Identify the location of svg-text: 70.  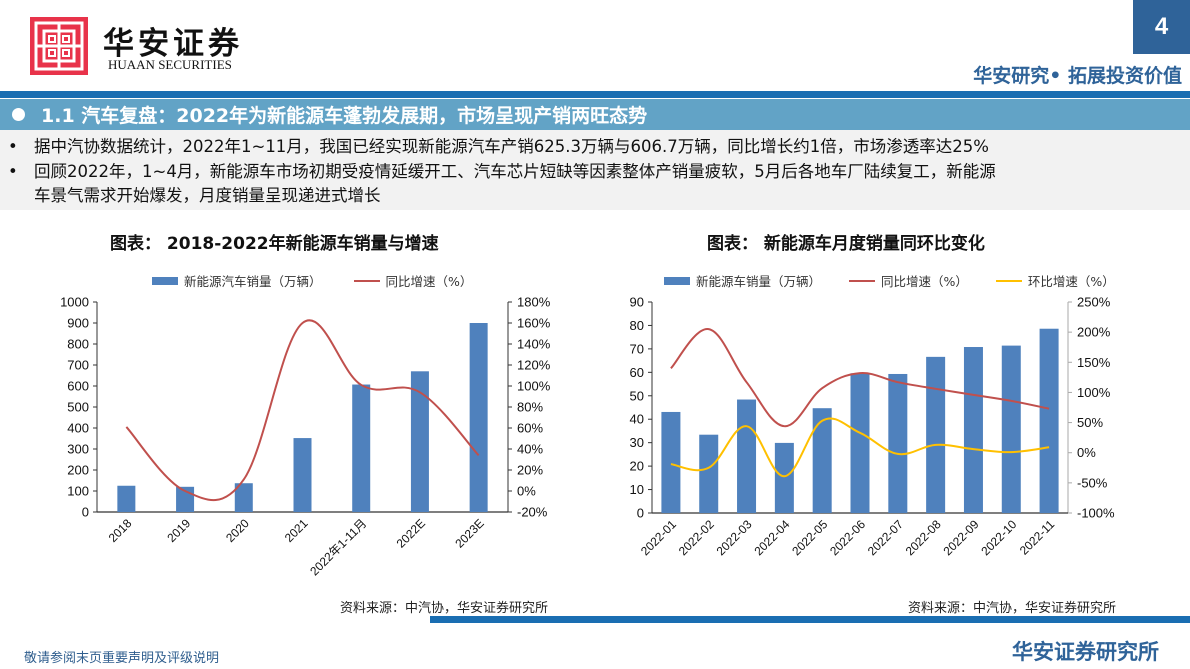
(637, 348).